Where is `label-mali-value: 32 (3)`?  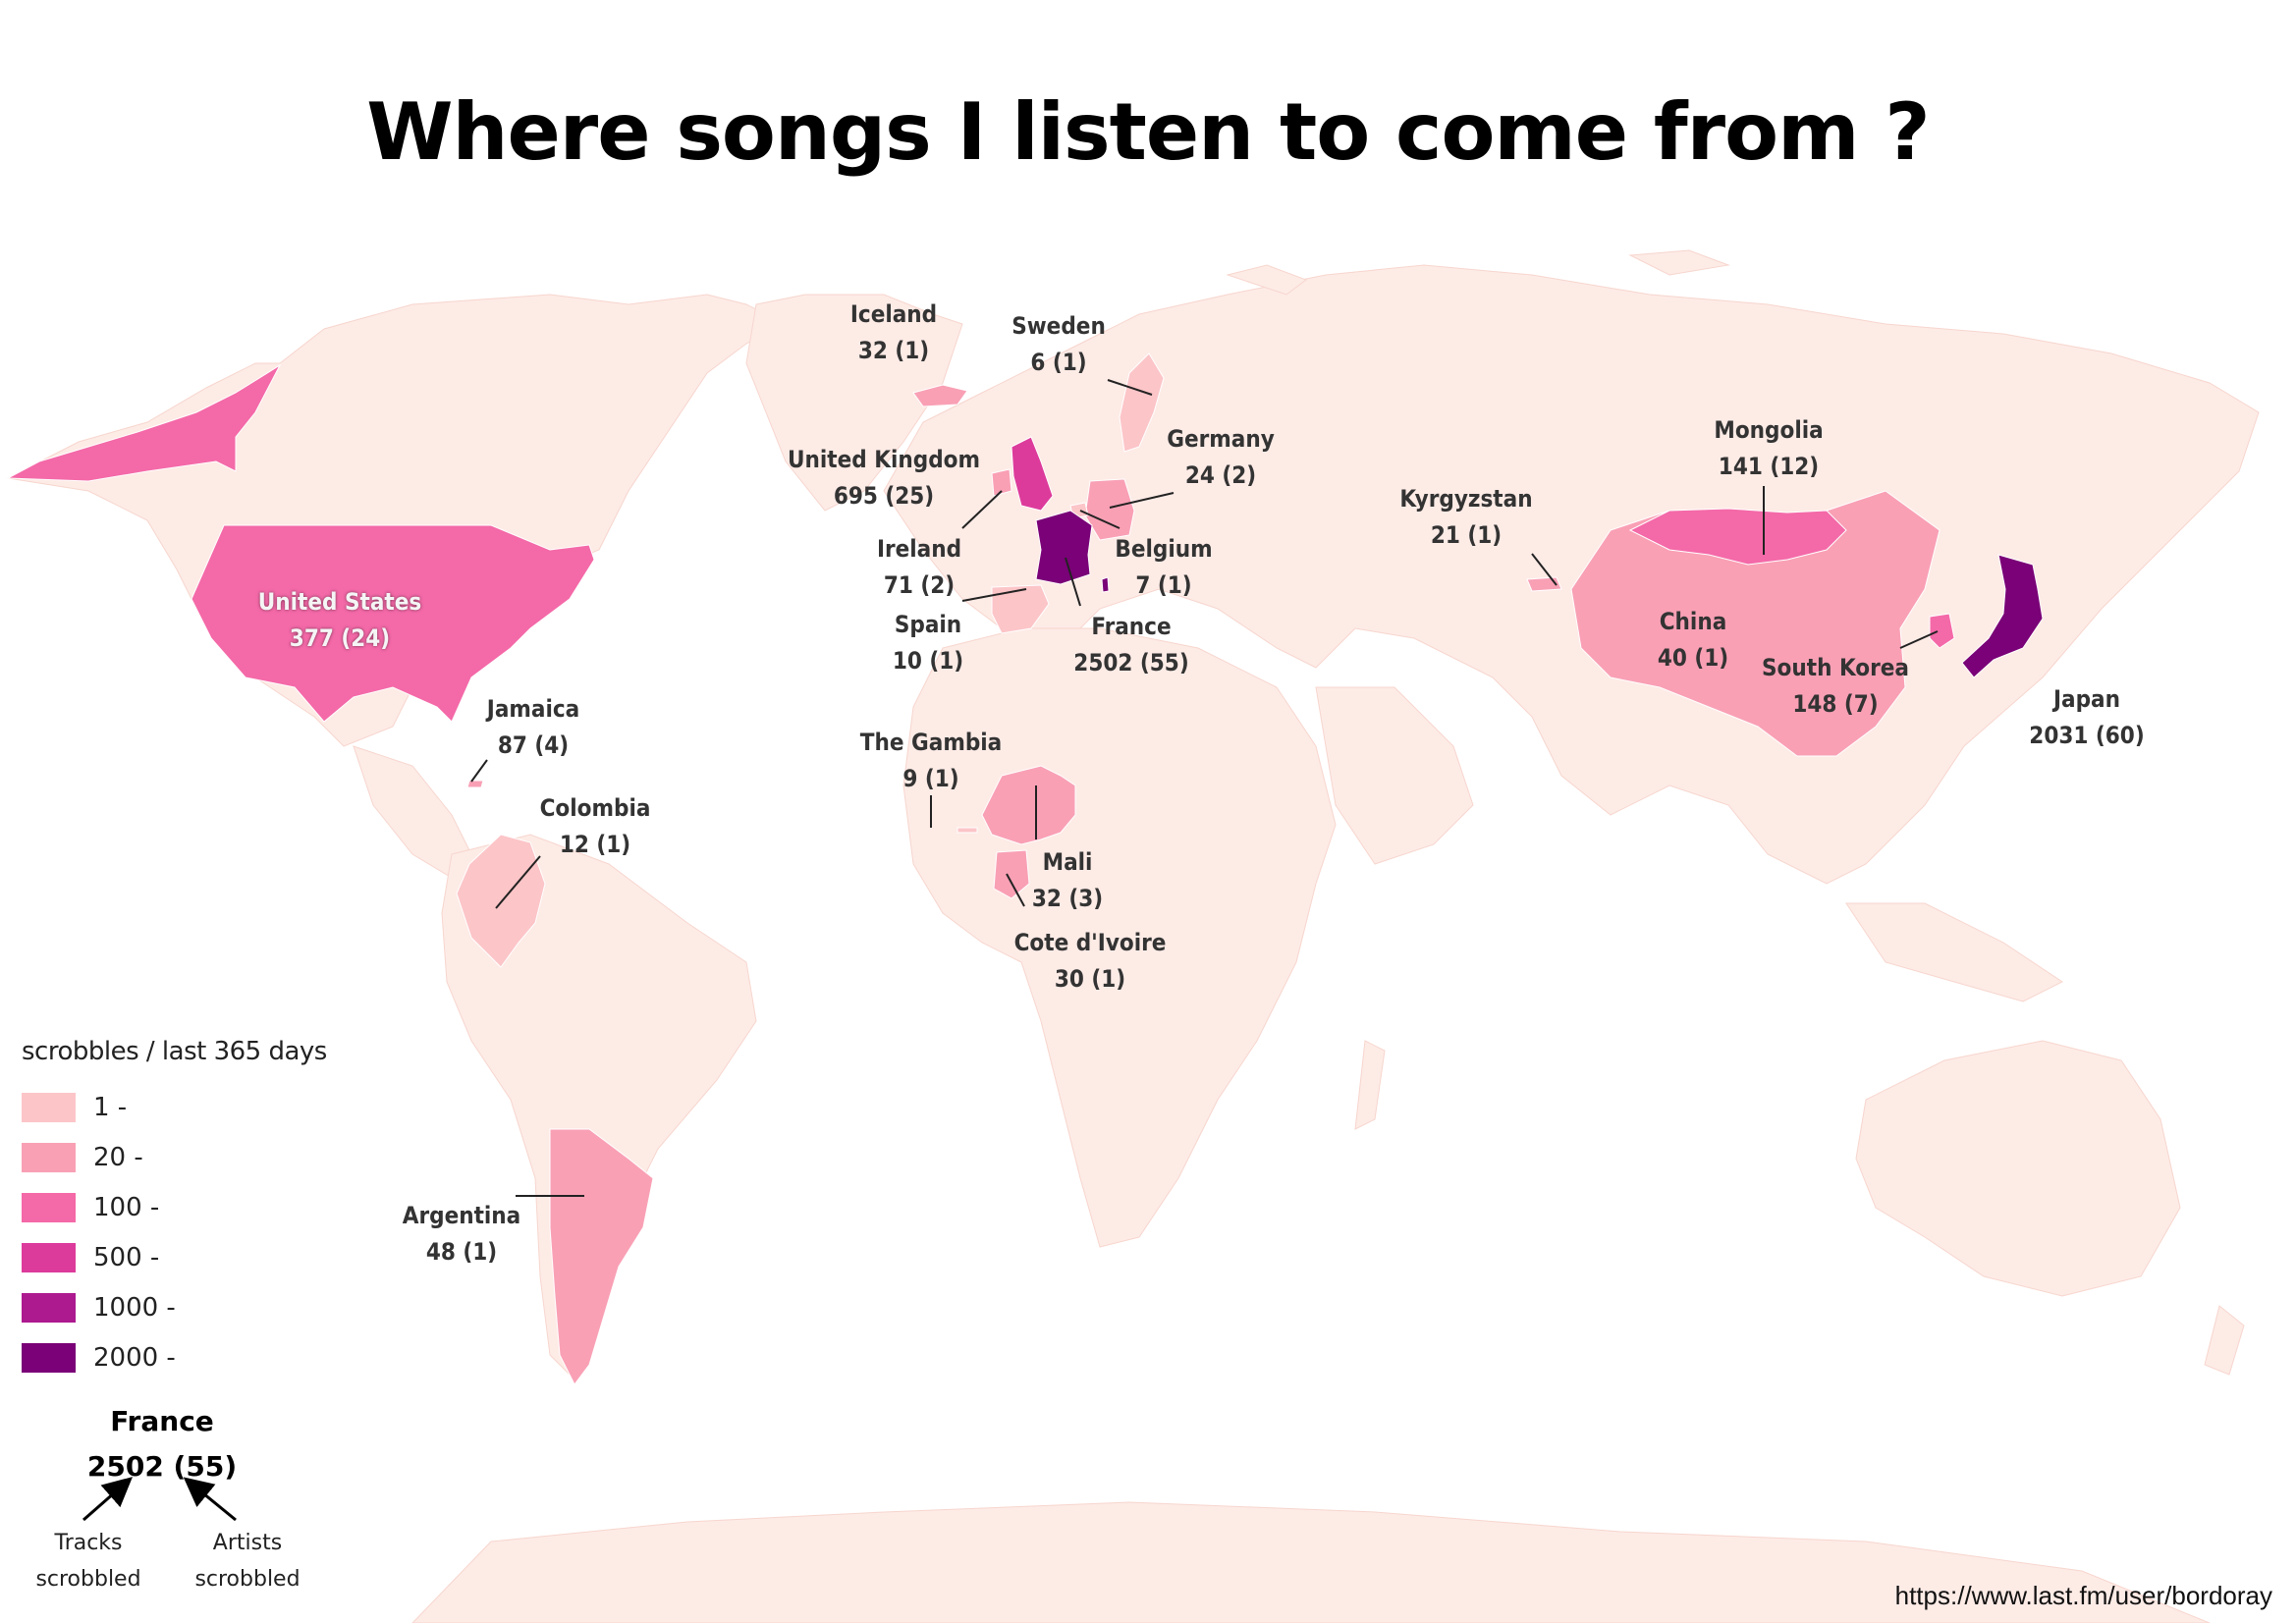
label-mali-value: 32 (3) is located at coordinates (1067, 898).